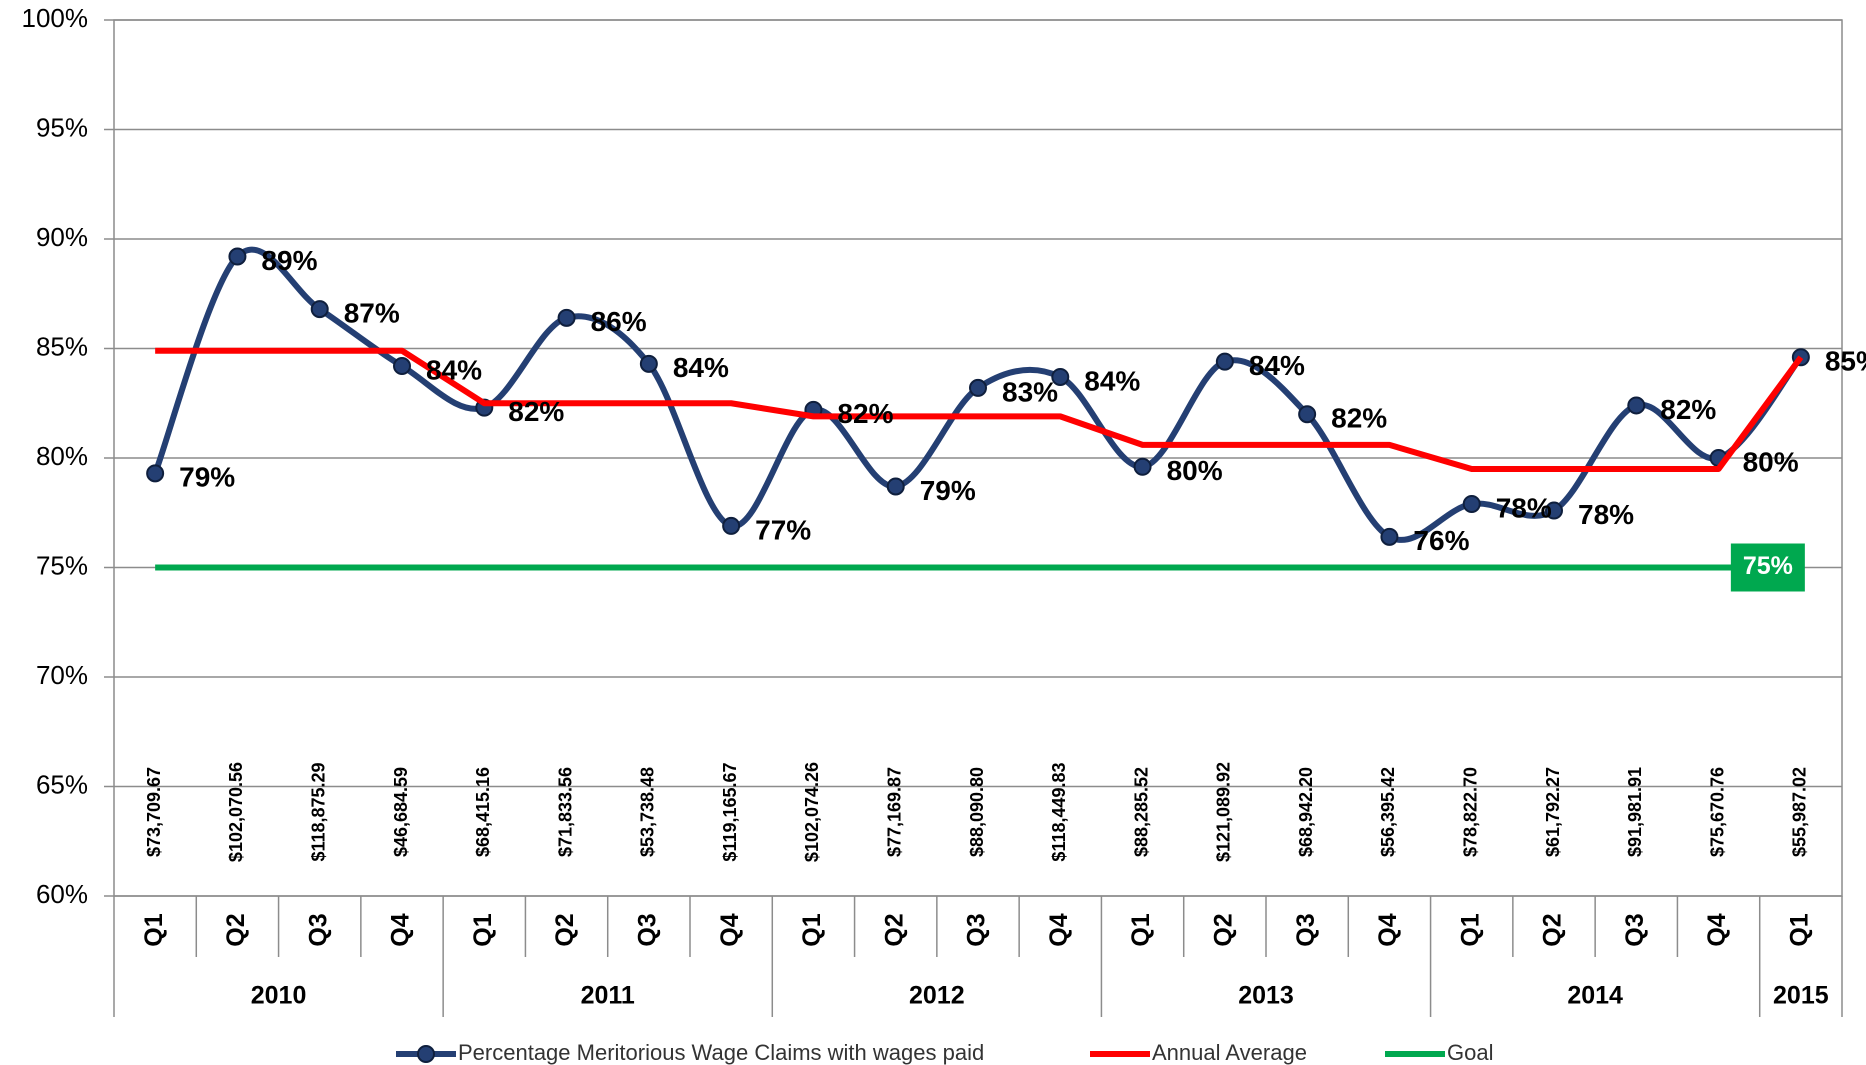 The image size is (1866, 1065). I want to click on amount-label: $102,074.26, so click(812, 812).